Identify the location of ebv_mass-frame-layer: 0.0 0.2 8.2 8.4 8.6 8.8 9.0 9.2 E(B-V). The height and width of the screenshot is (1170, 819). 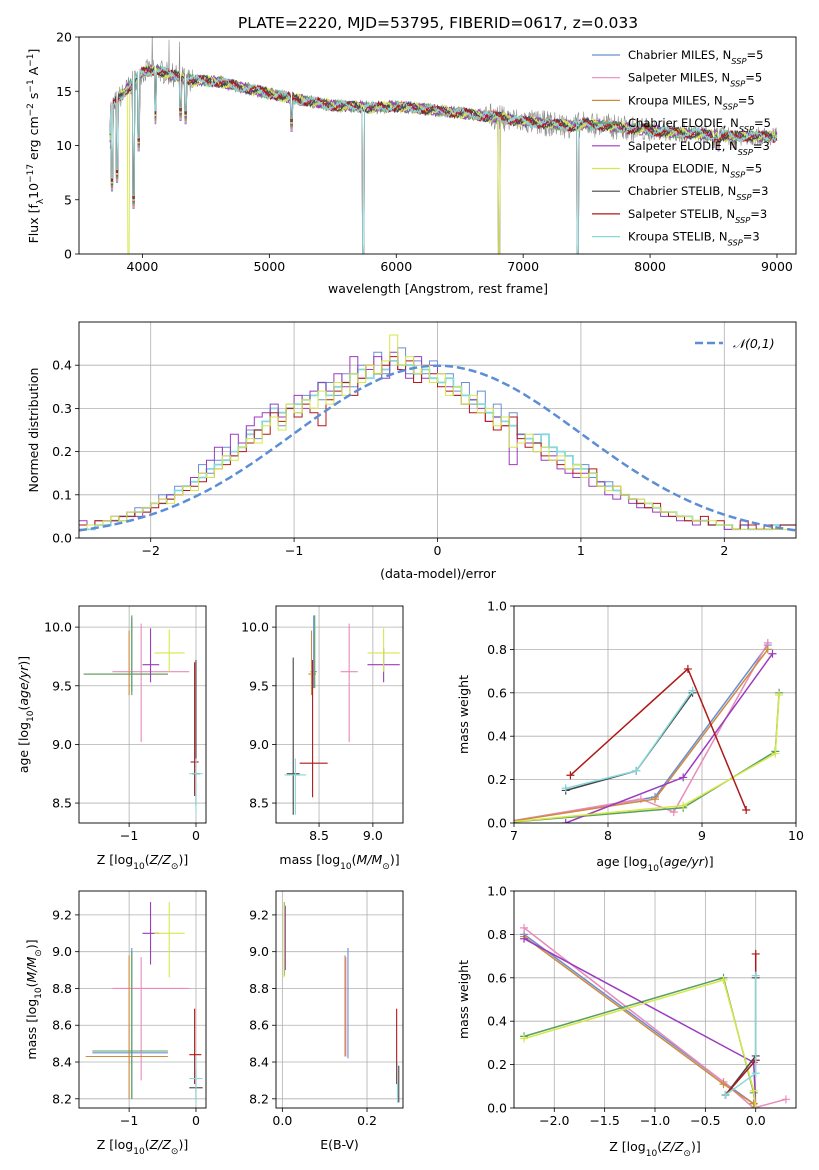
(326, 1021).